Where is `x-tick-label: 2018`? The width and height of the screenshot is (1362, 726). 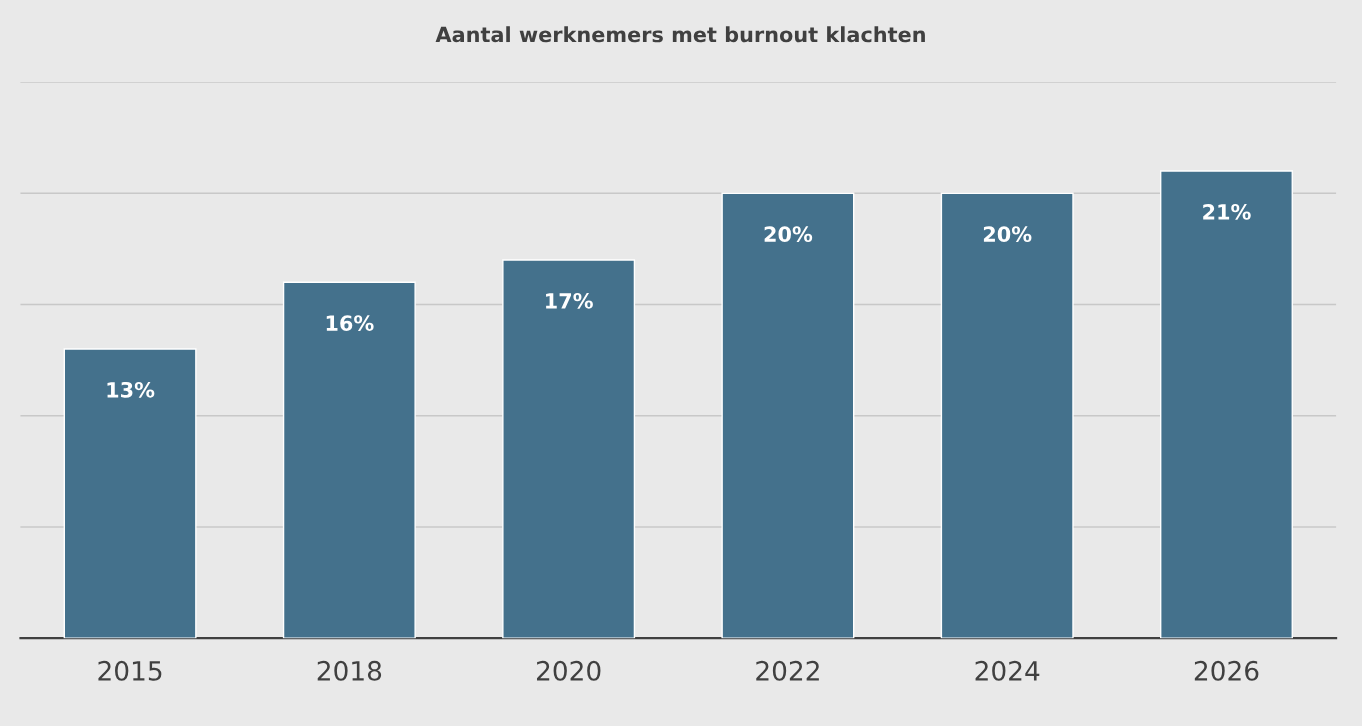
x-tick-label: 2018 is located at coordinates (349, 670).